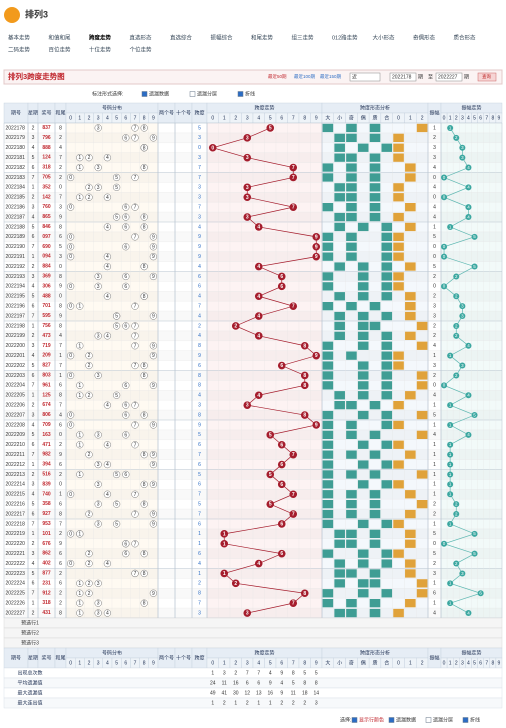 The height and width of the screenshot is (728, 506). I want to click on digit: 2, so click(49, 554).